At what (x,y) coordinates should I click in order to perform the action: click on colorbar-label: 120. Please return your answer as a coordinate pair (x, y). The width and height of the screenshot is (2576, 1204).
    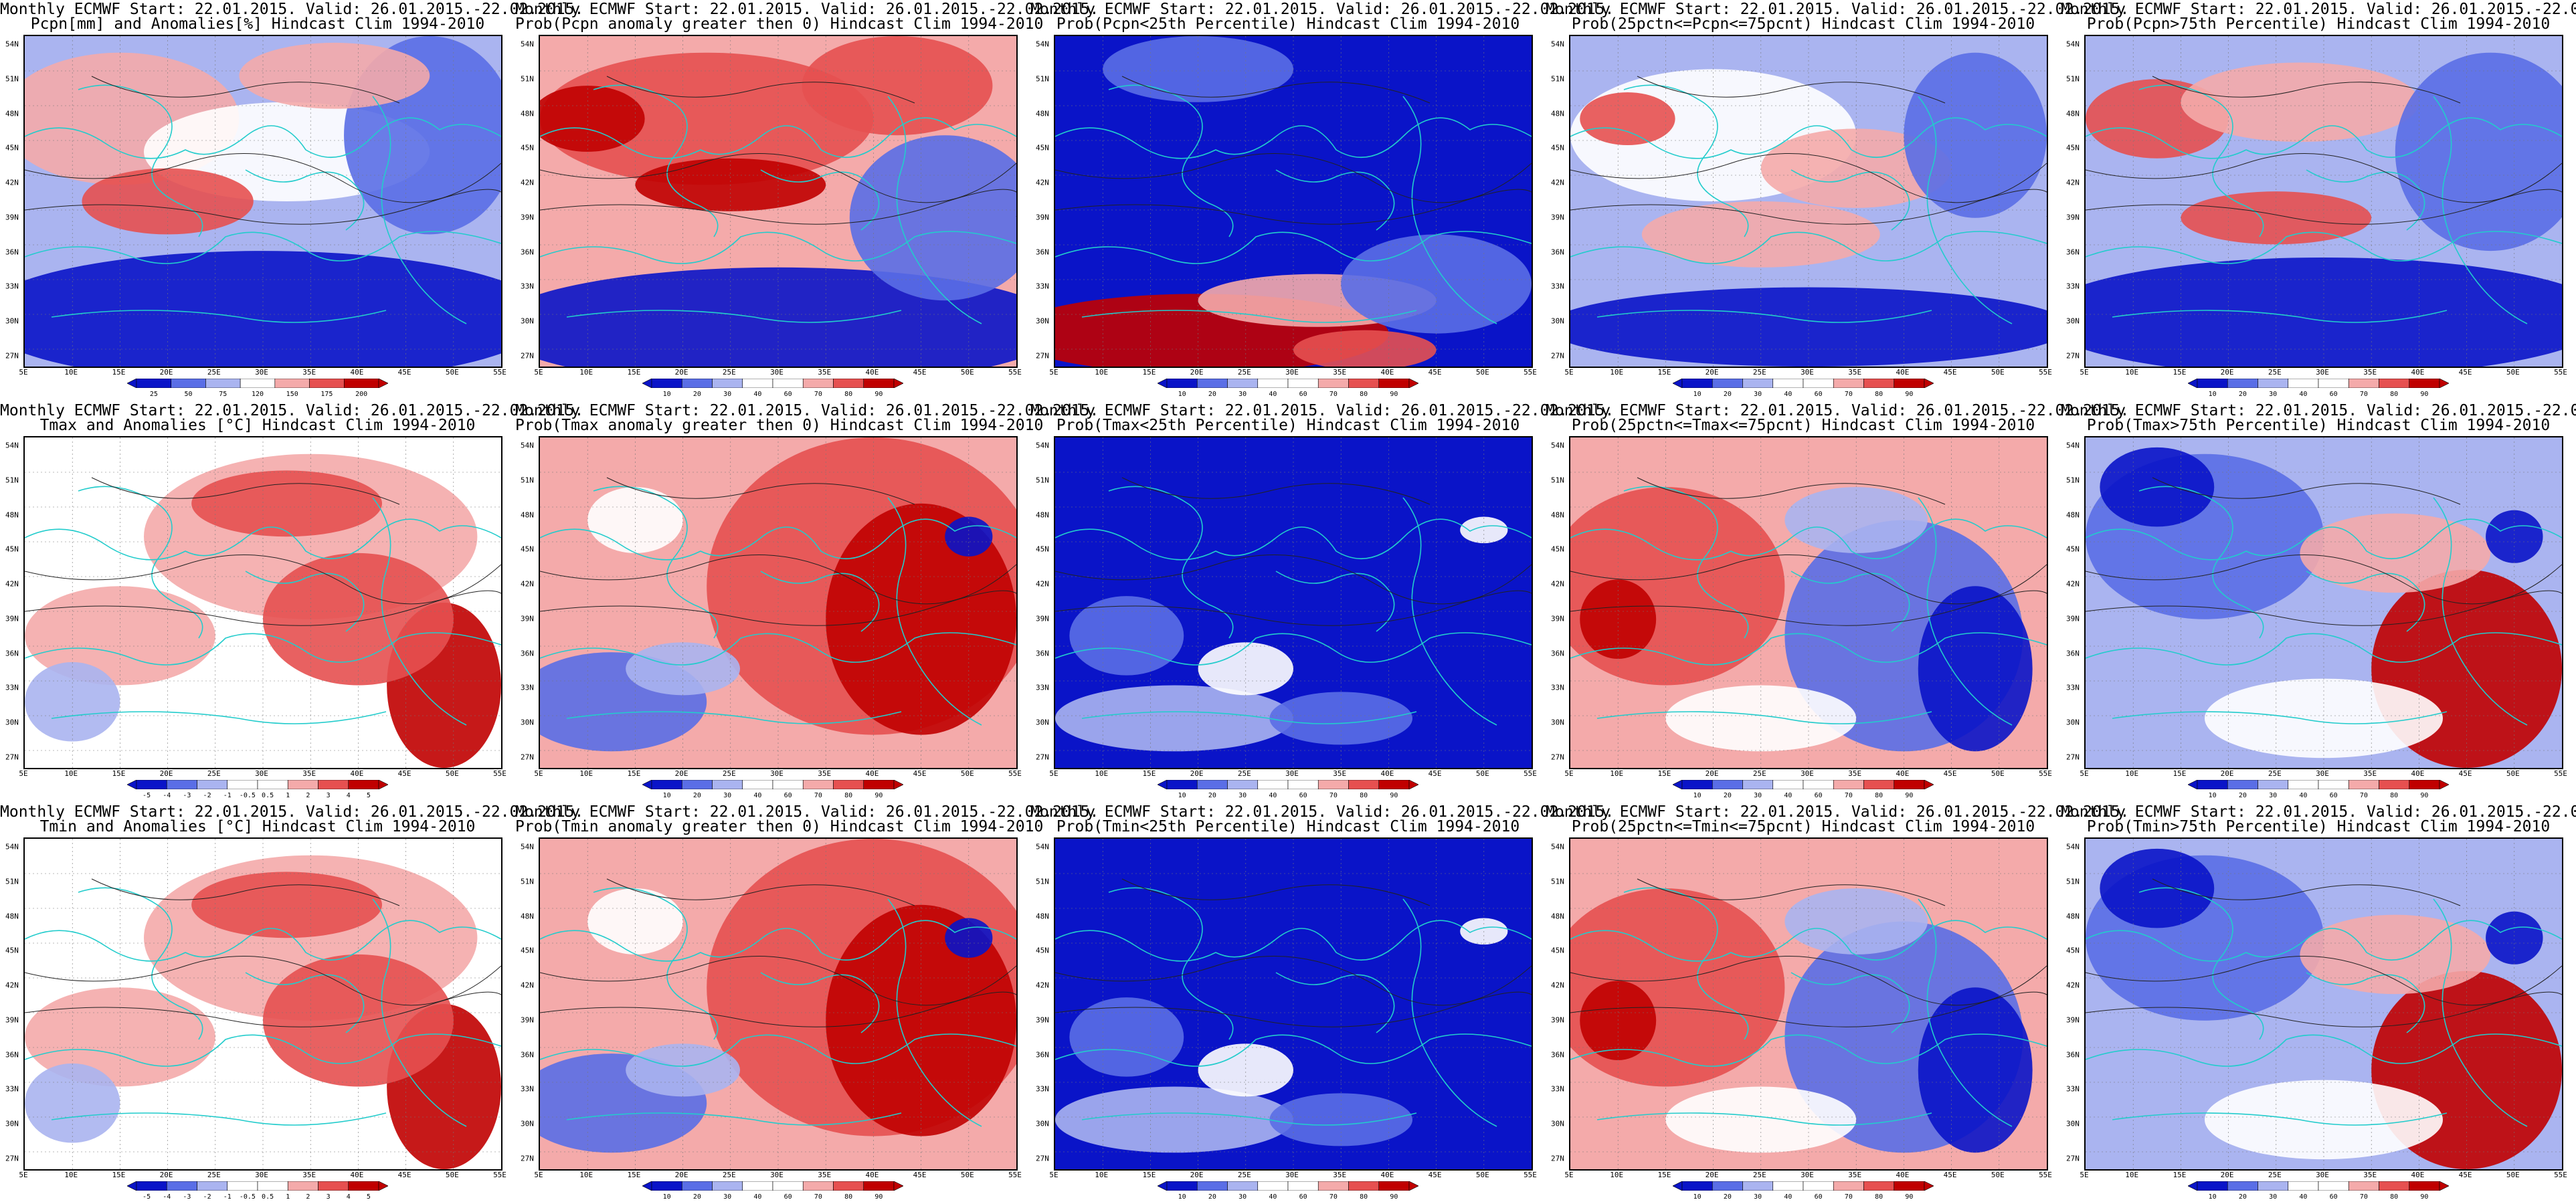
    Looking at the image, I should click on (257, 394).